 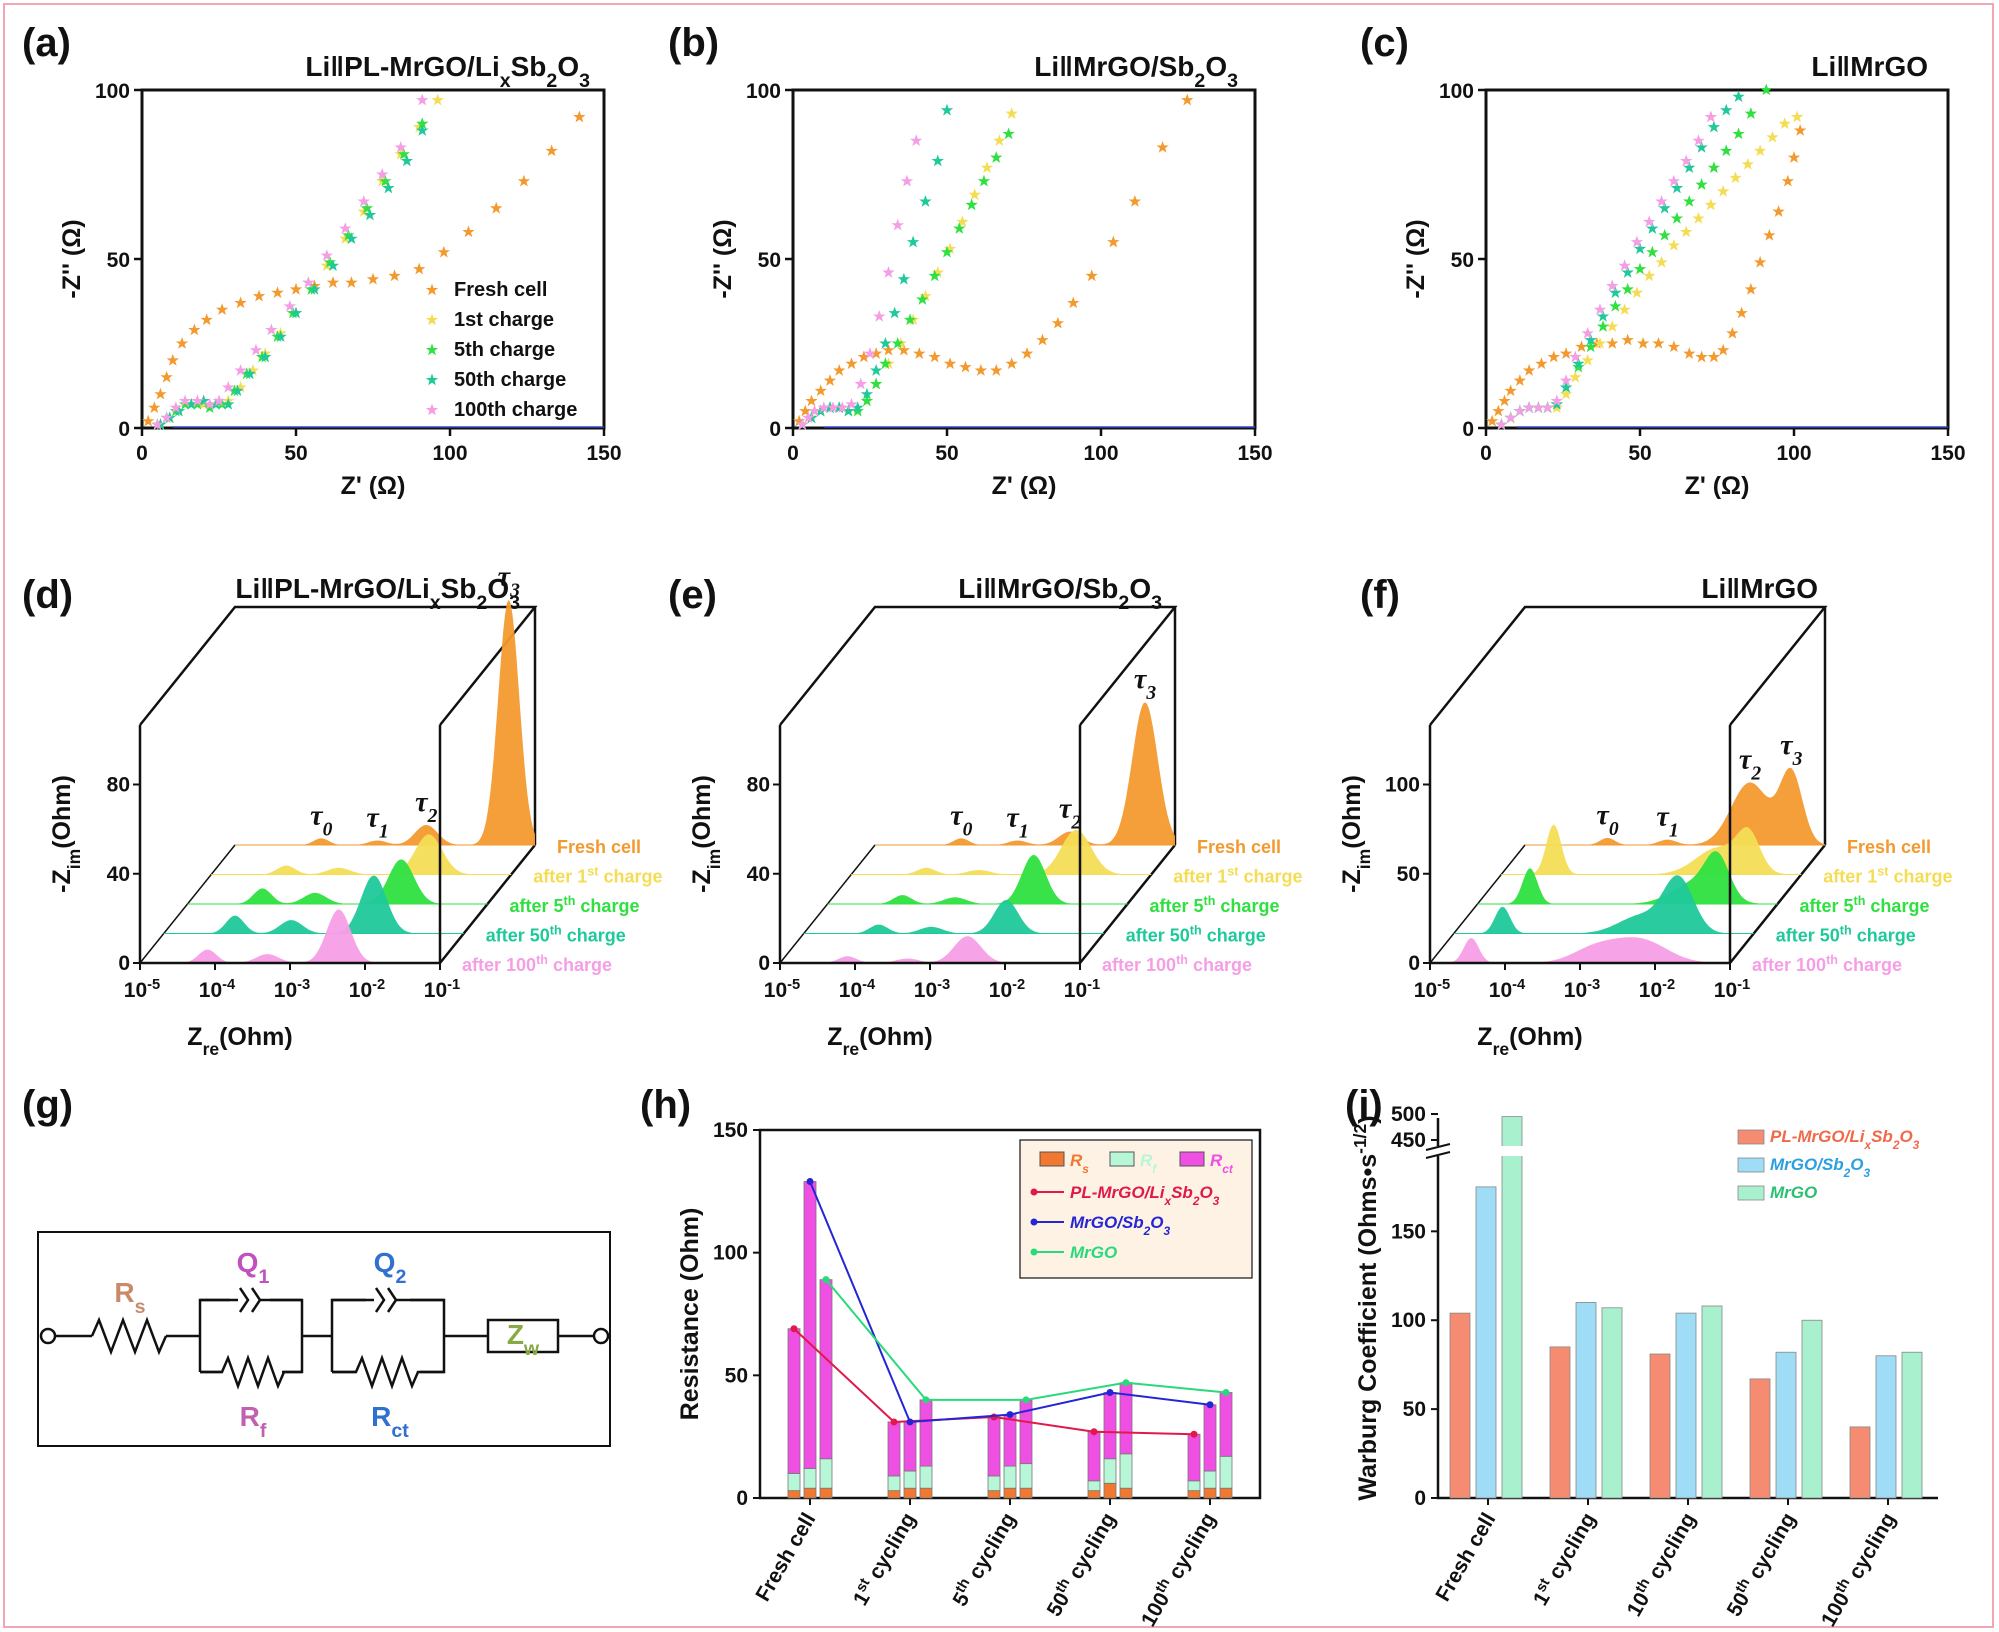 What do you see at coordinates (1639, 453) in the screenshot?
I see `x-tick-label: 50` at bounding box center [1639, 453].